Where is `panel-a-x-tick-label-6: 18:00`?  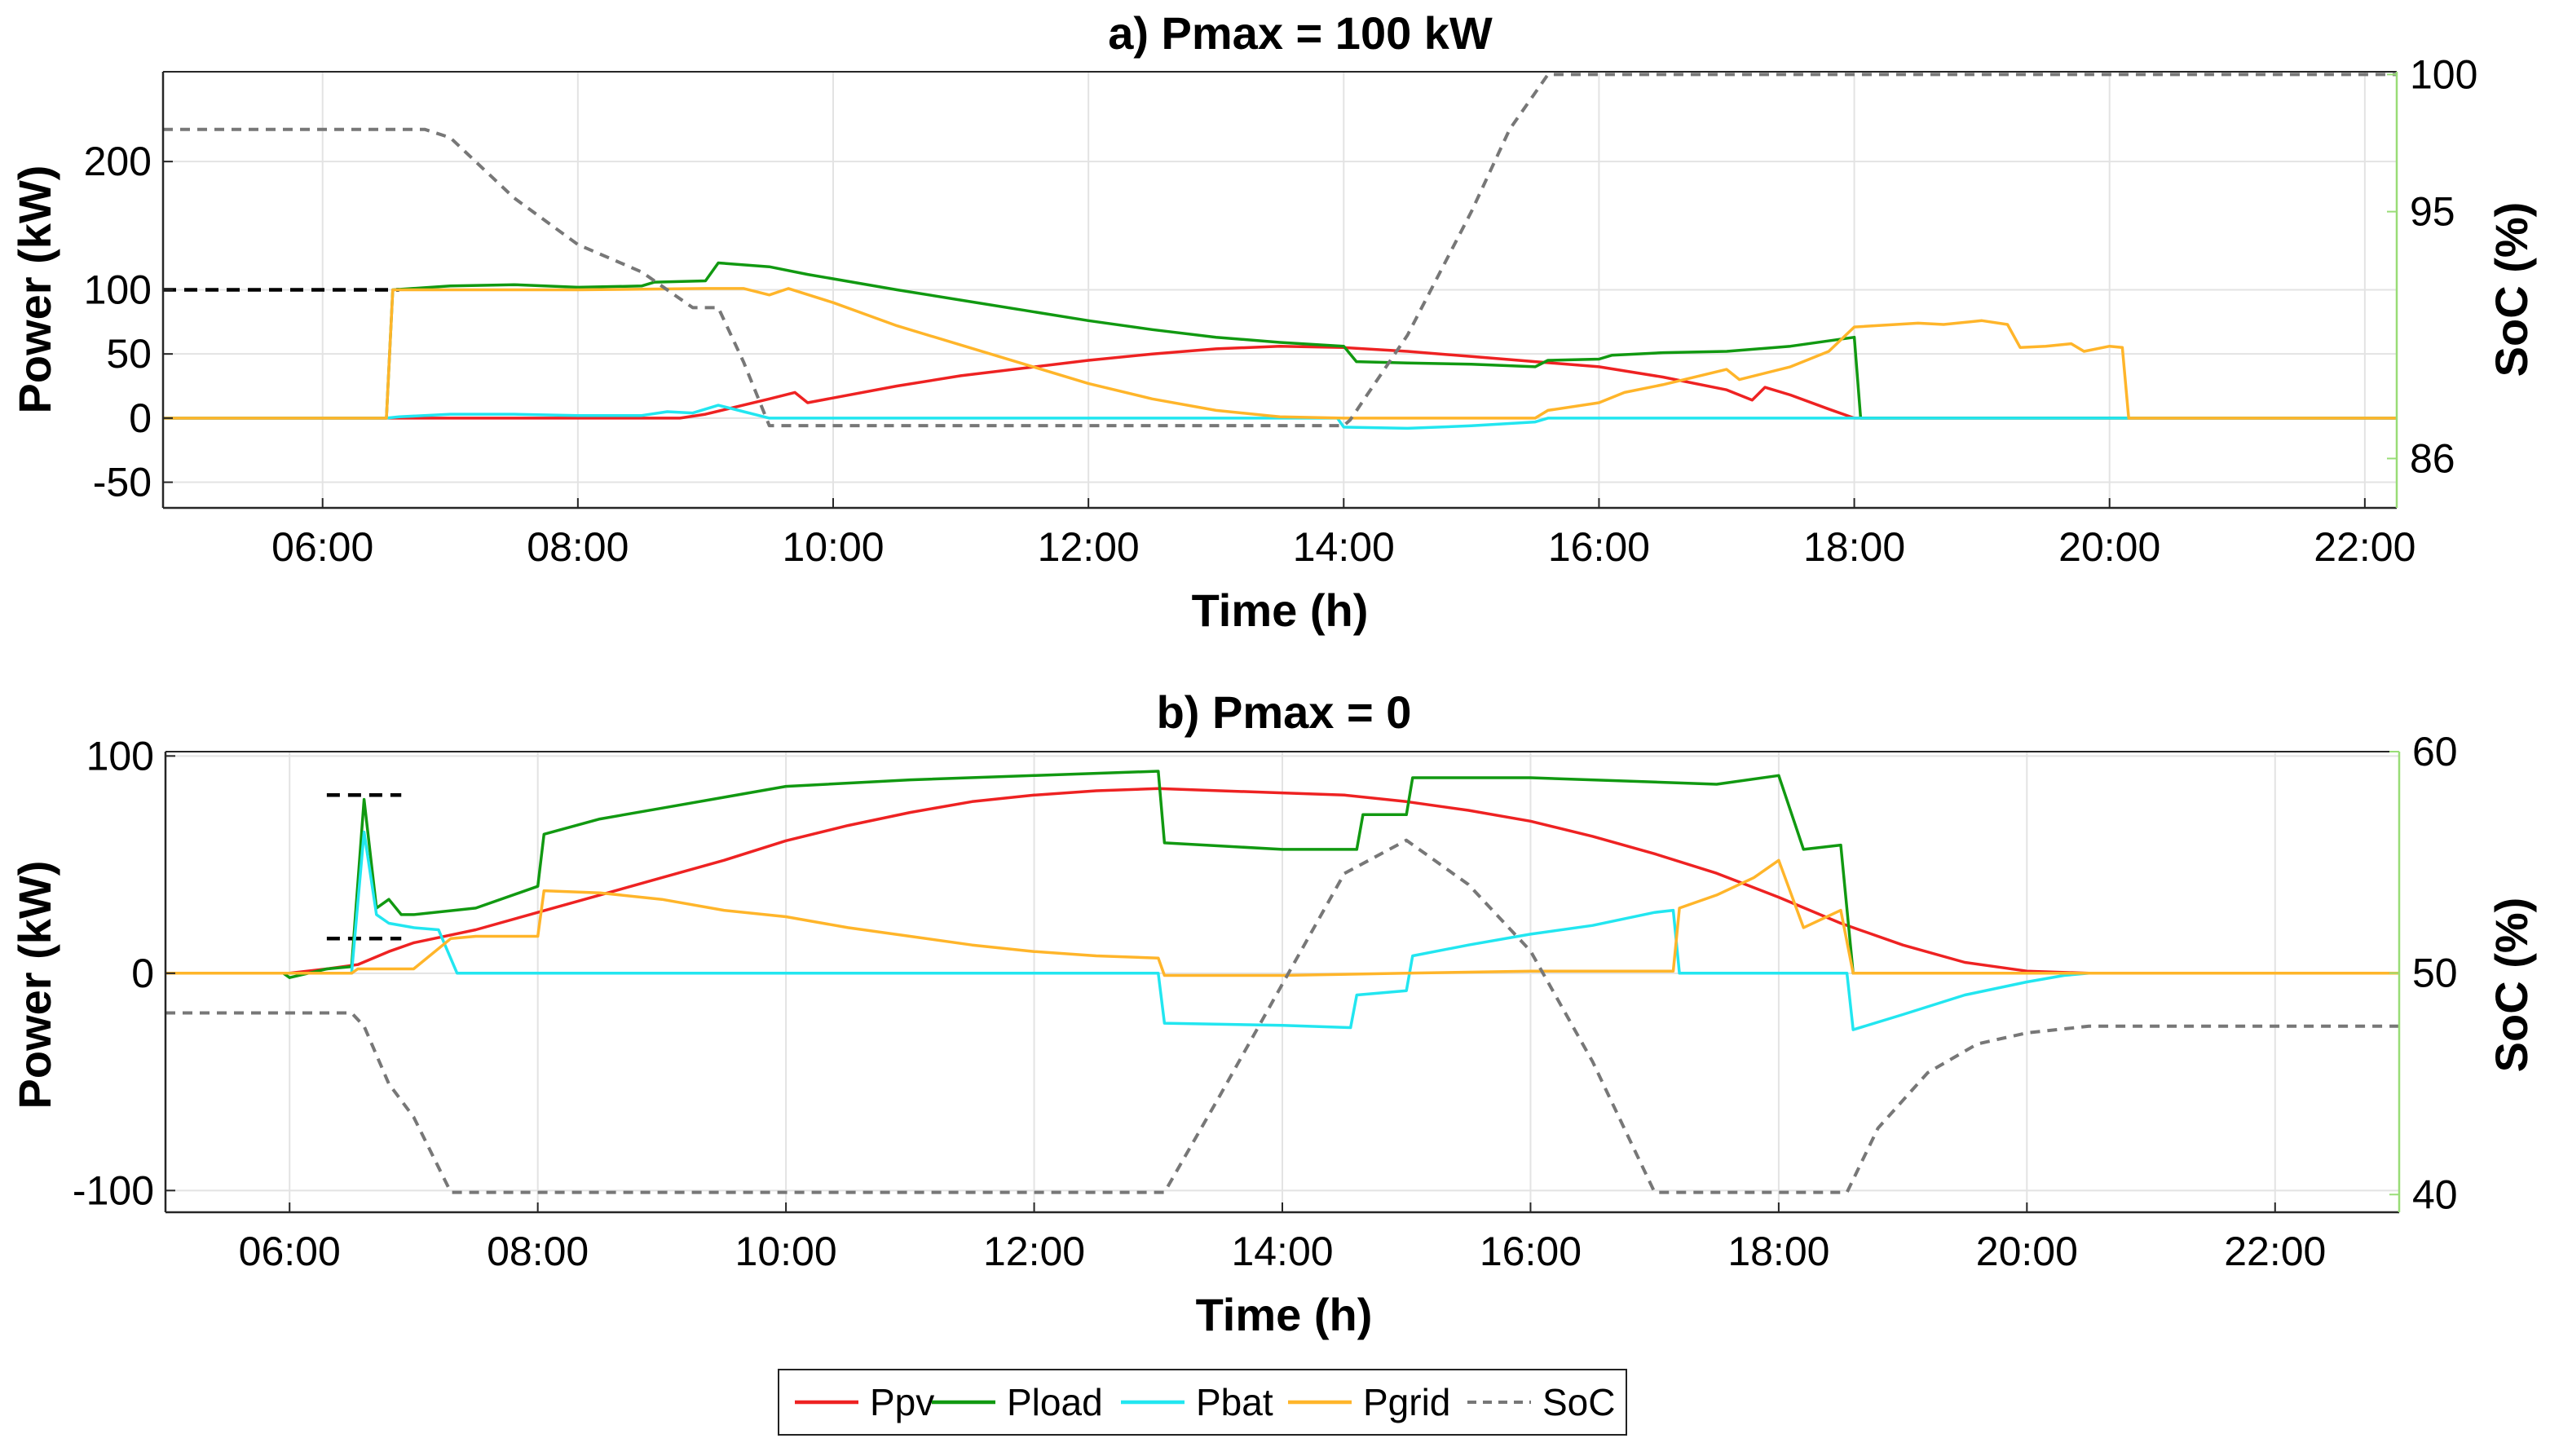
panel-a-x-tick-label-6: 18:00 is located at coordinates (1854, 547).